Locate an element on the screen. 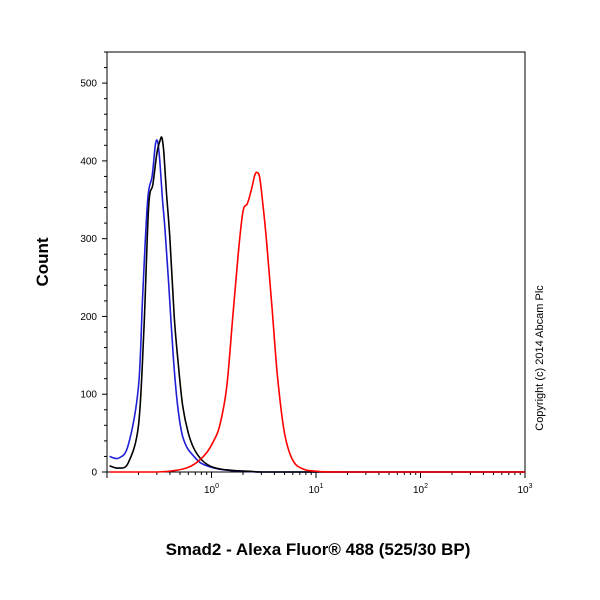  y-tick-label: 200 is located at coordinates (88, 317).